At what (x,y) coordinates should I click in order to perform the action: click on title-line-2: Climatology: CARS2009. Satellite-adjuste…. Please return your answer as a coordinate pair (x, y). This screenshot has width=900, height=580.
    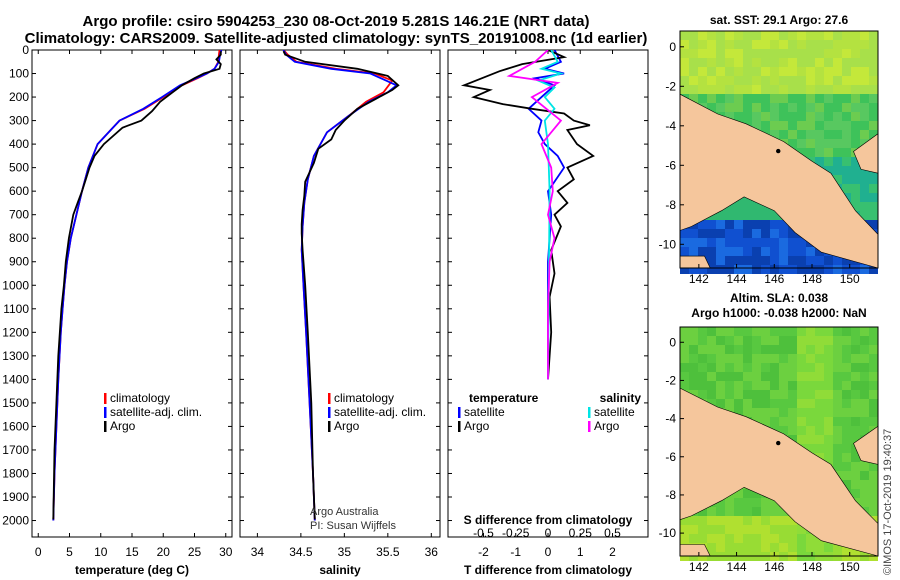
    Looking at the image, I should click on (336, 38).